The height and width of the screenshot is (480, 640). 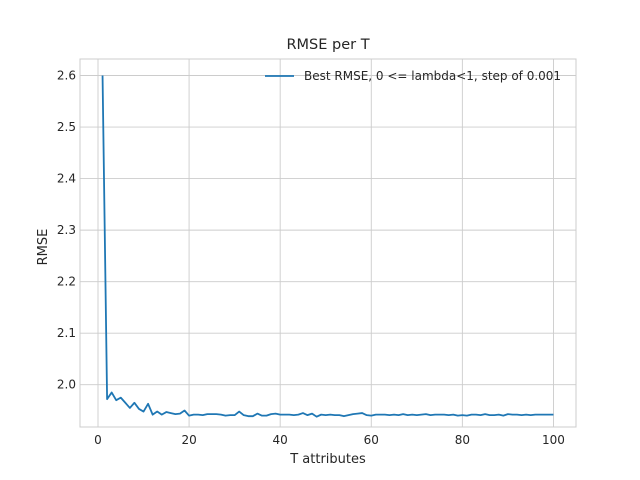 I want to click on legend: Best RMSE, 0 <= lambda<1, step of 0.001, so click(x=413, y=76).